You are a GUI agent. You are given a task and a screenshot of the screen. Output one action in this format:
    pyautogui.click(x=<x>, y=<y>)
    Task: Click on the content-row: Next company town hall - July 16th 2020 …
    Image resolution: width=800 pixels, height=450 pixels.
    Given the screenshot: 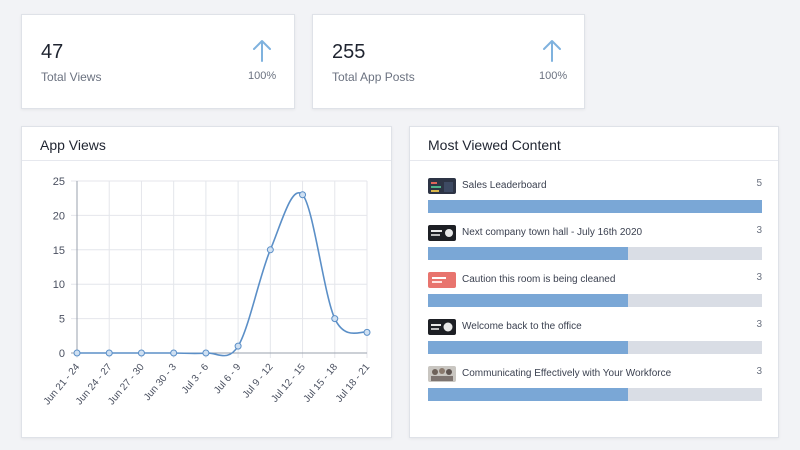 What is the action you would take?
    pyautogui.click(x=595, y=245)
    